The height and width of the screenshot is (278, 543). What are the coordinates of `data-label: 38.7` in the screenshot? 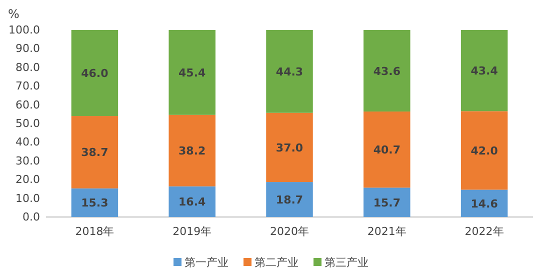 It's located at (94, 153).